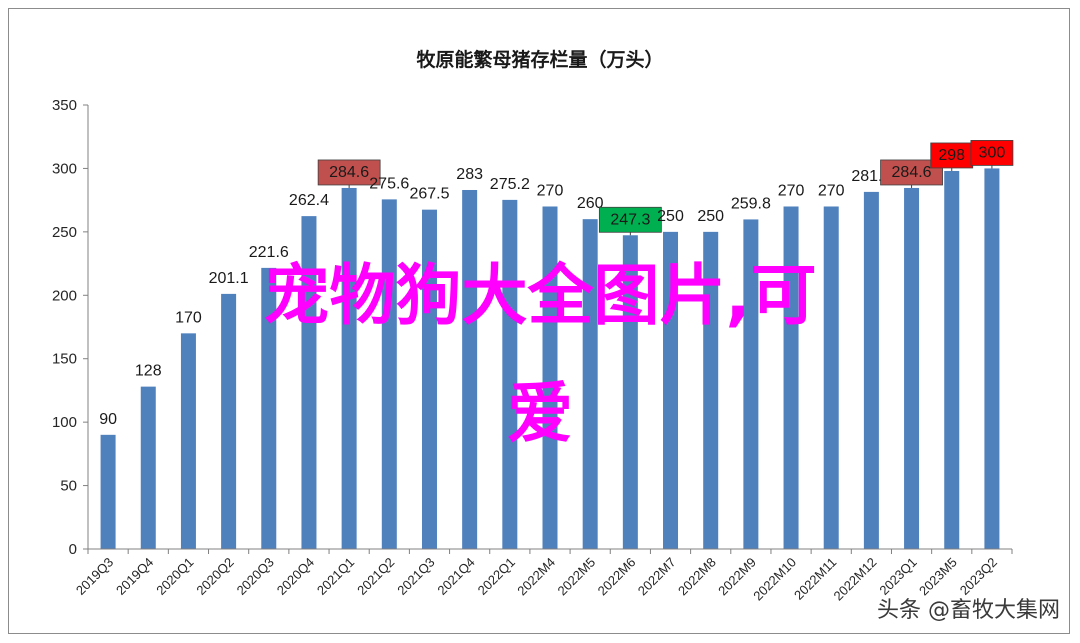  What do you see at coordinates (70, 327) in the screenshot?
I see `y-axis: 0 50 100 150 200 250 300 350` at bounding box center [70, 327].